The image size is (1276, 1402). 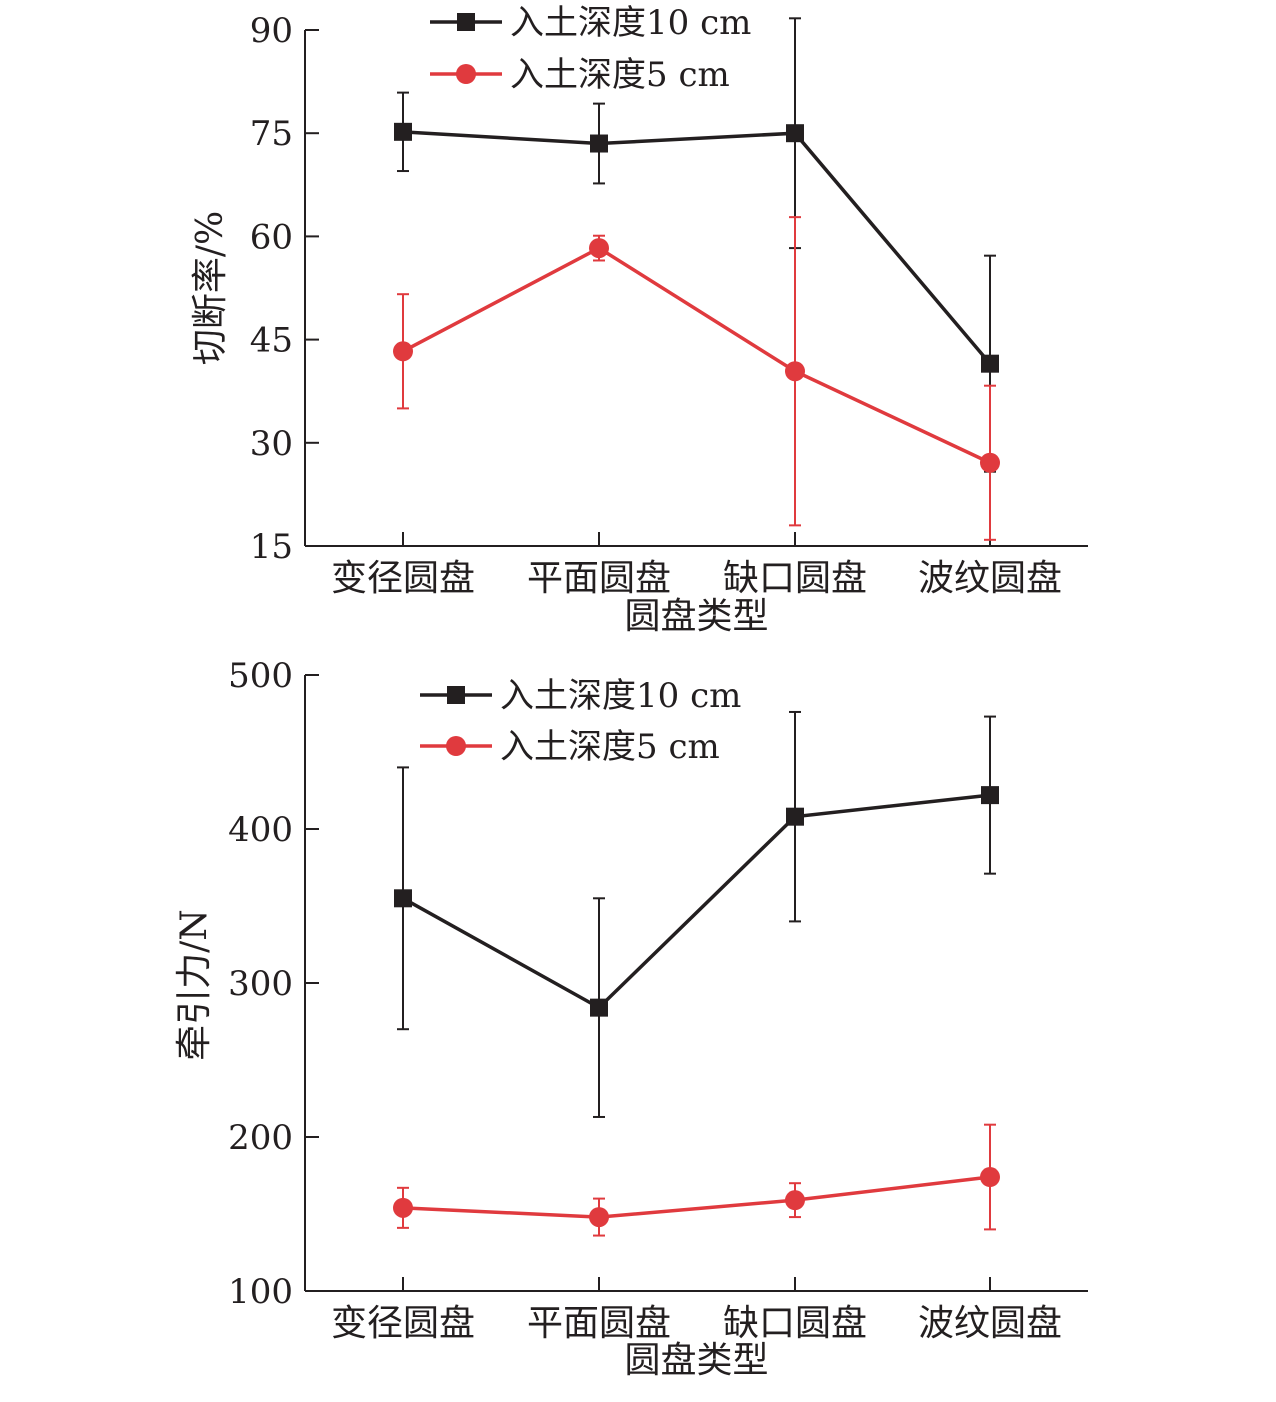 What do you see at coordinates (271, 237) in the screenshot?
I see `y-tick-label: 60` at bounding box center [271, 237].